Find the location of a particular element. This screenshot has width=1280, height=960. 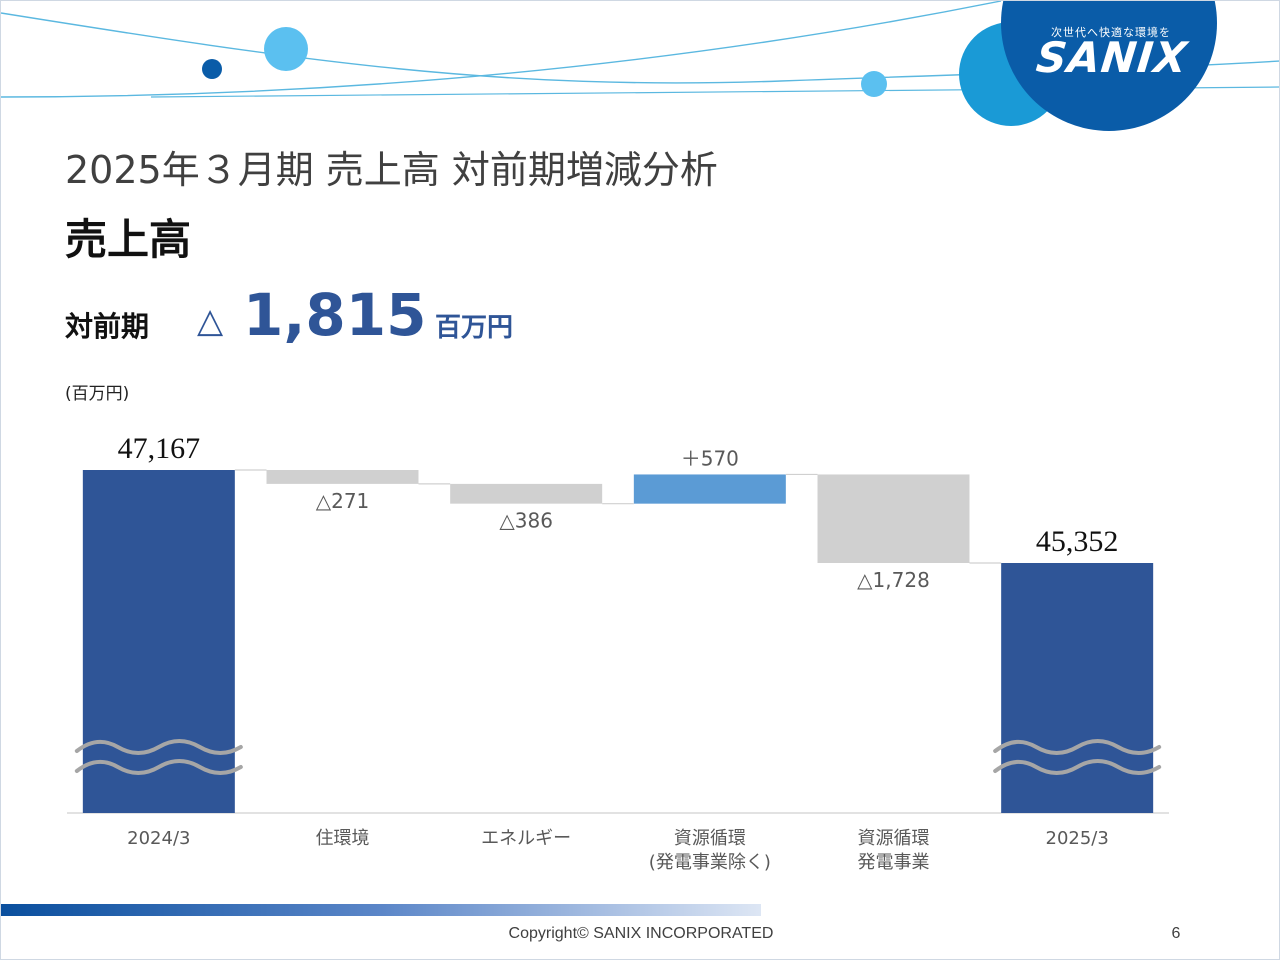

data-label-0: 47,167 is located at coordinates (159, 448).